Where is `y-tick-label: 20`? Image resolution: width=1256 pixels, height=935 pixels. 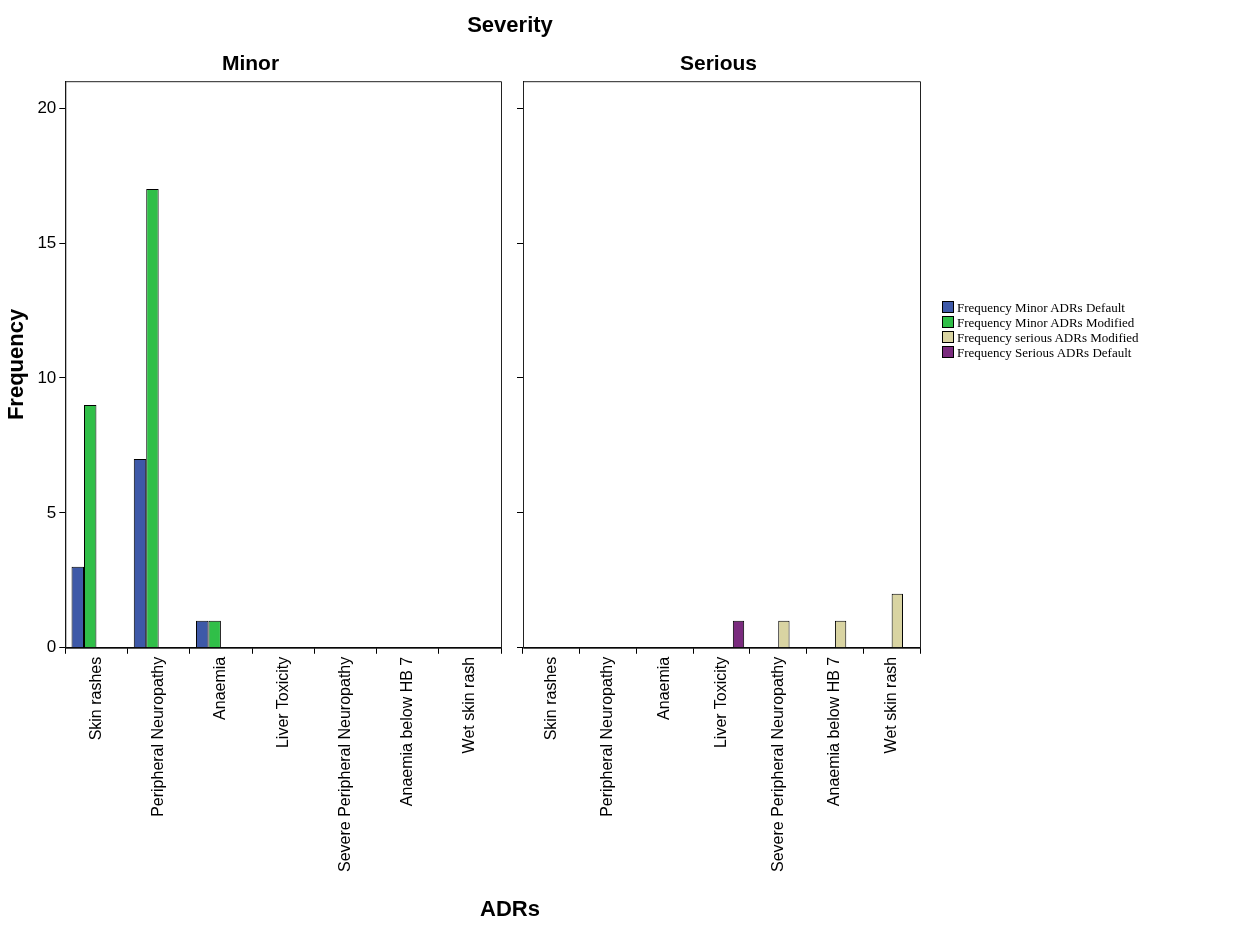 y-tick-label: 20 is located at coordinates (47, 107).